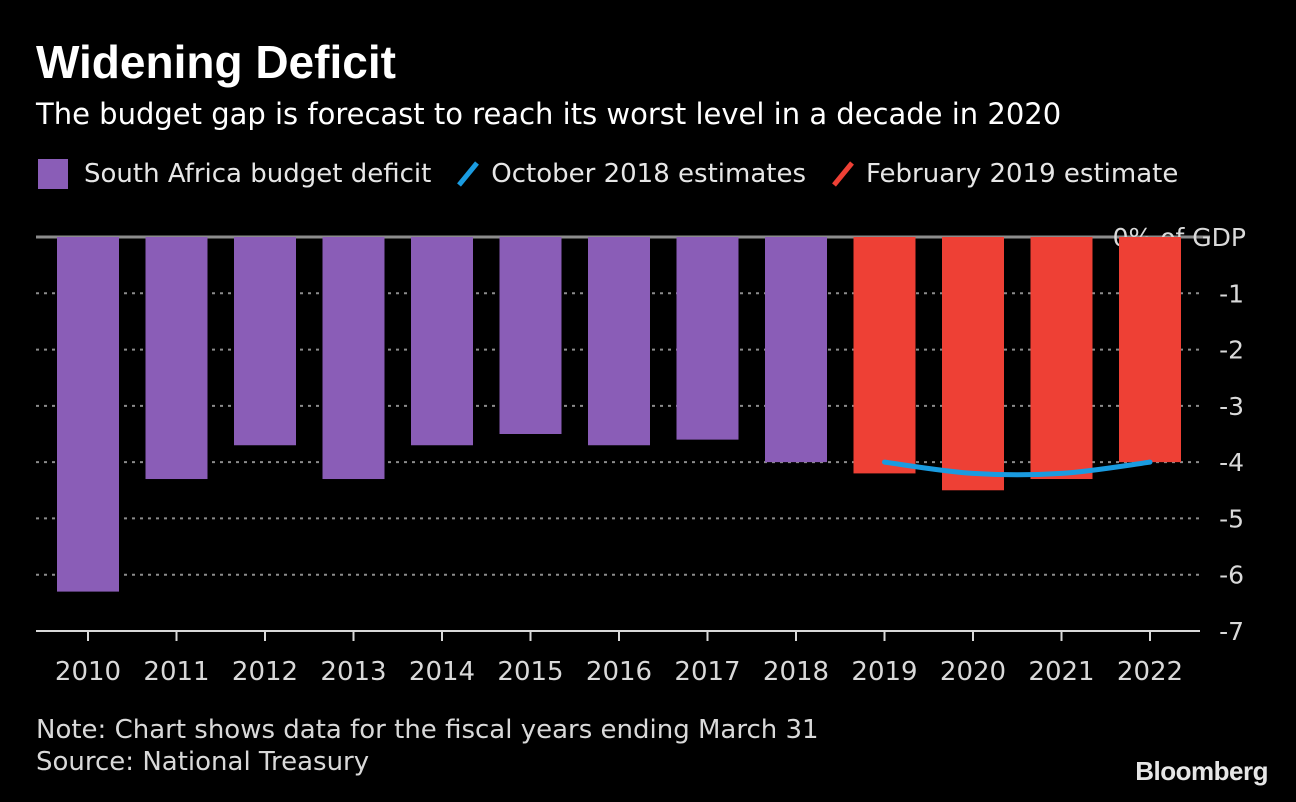  Describe the element at coordinates (1061, 358) in the screenshot. I see `bar-2021` at that location.